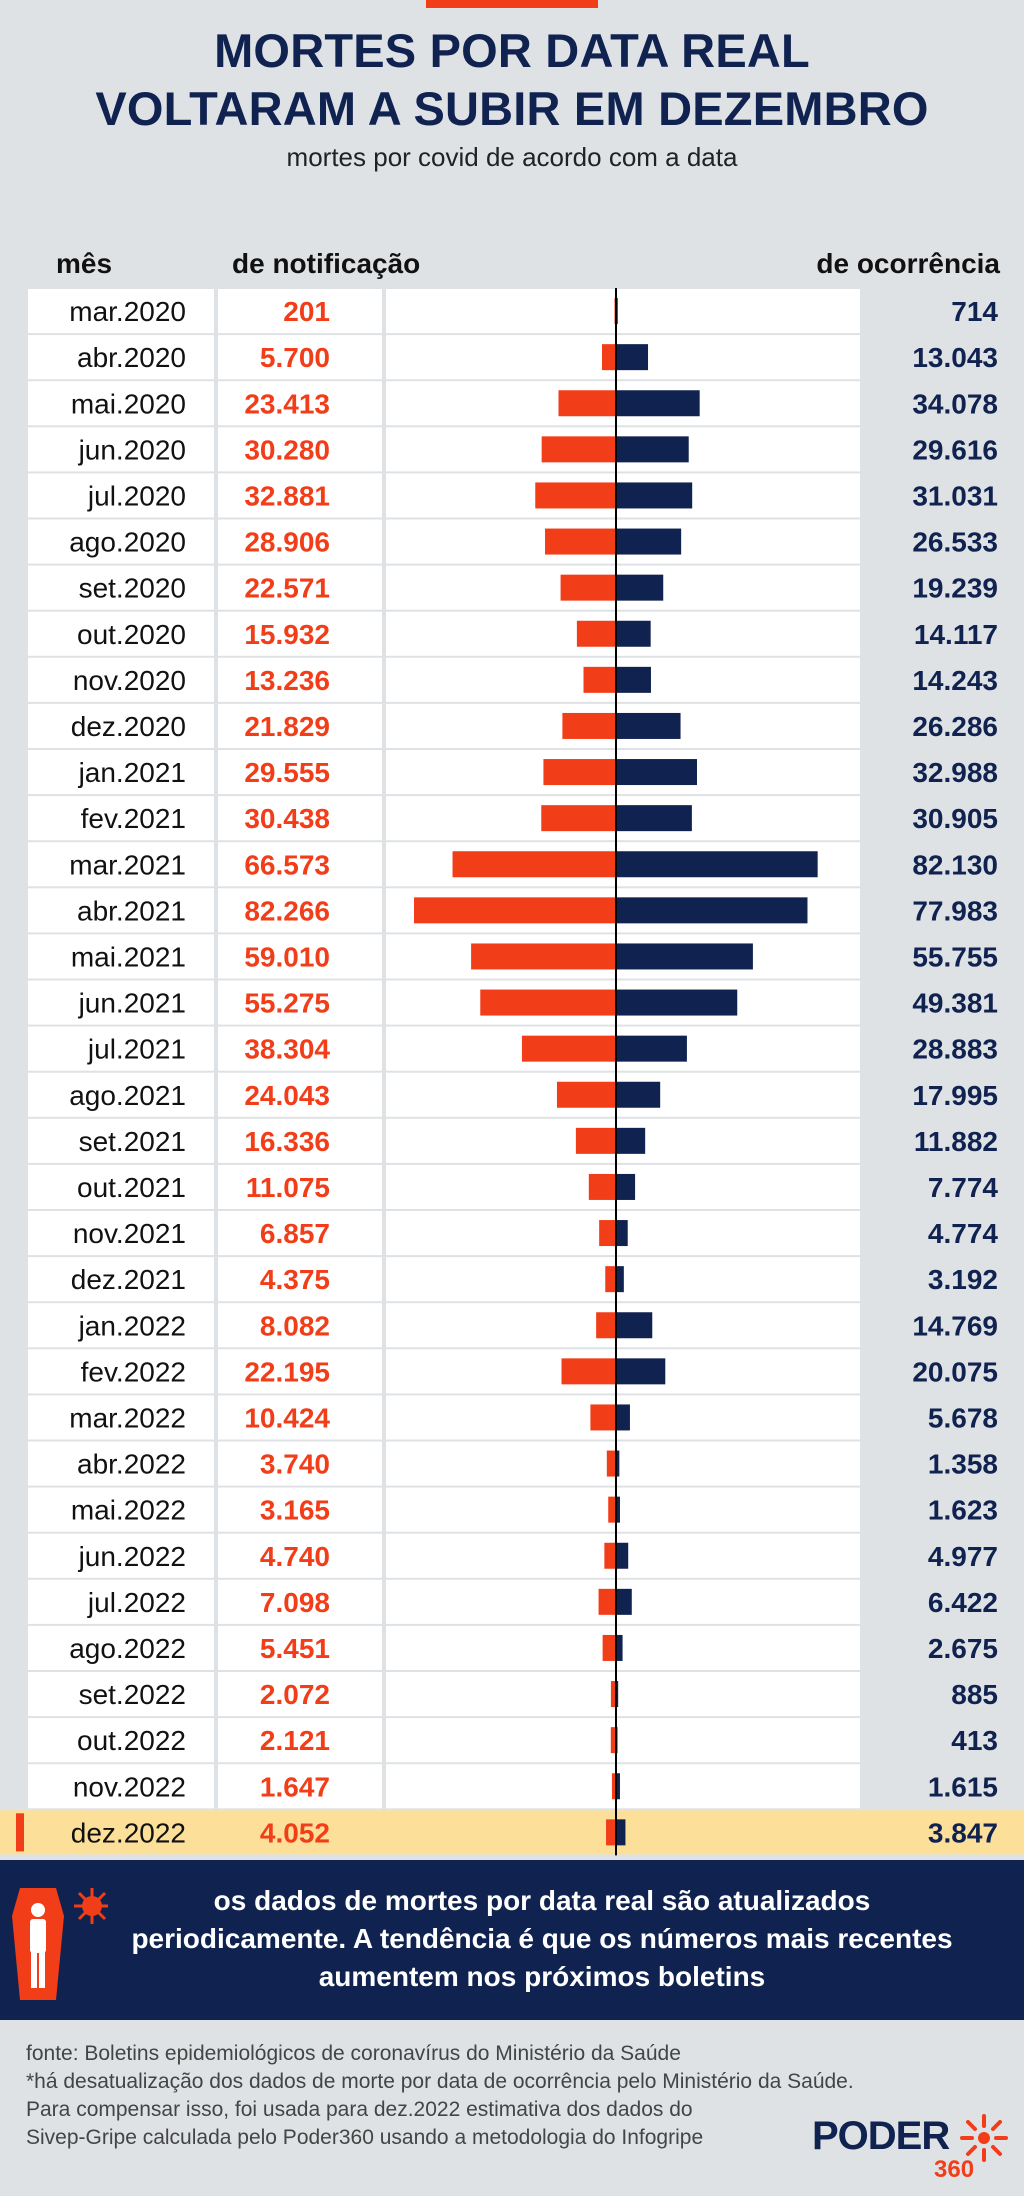 The image size is (1024, 2196). What do you see at coordinates (984, 2138) in the screenshot?
I see `sunburst-logo-icon` at bounding box center [984, 2138].